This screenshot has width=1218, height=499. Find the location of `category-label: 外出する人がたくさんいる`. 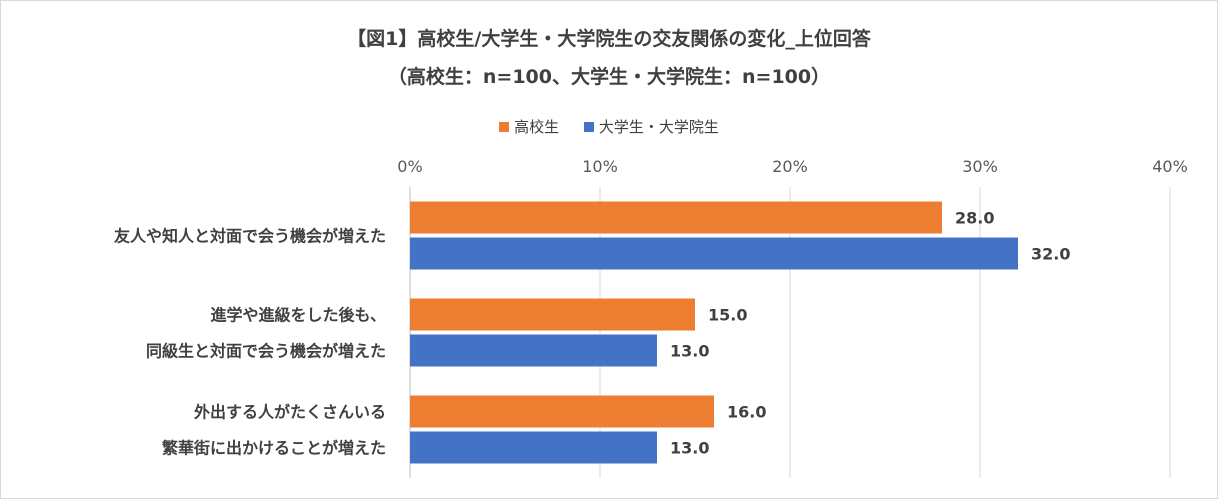

category-label: 外出する人がたくさんいる is located at coordinates (289, 412).